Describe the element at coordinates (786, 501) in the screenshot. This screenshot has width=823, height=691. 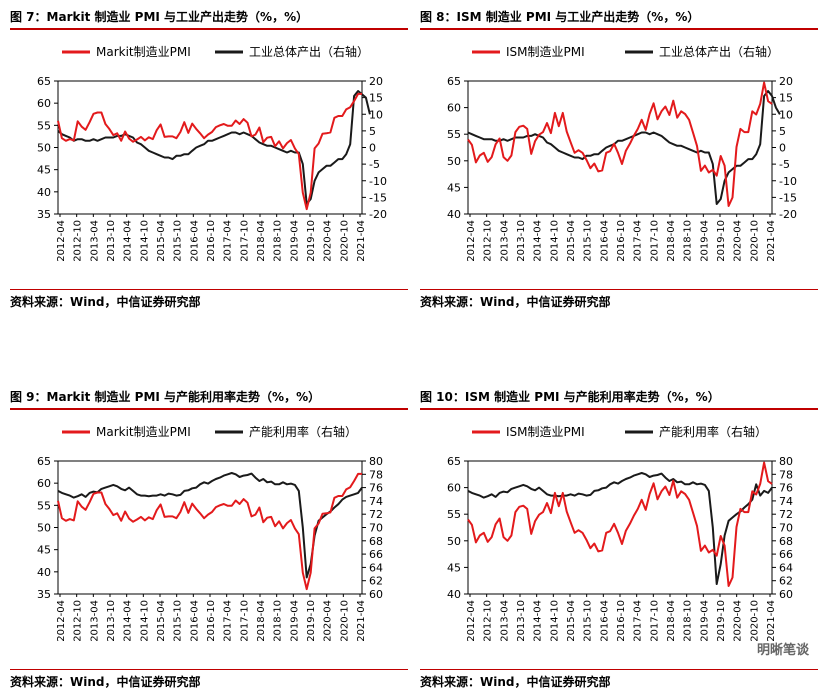
I see `y-right-tick-label: 74` at that location.